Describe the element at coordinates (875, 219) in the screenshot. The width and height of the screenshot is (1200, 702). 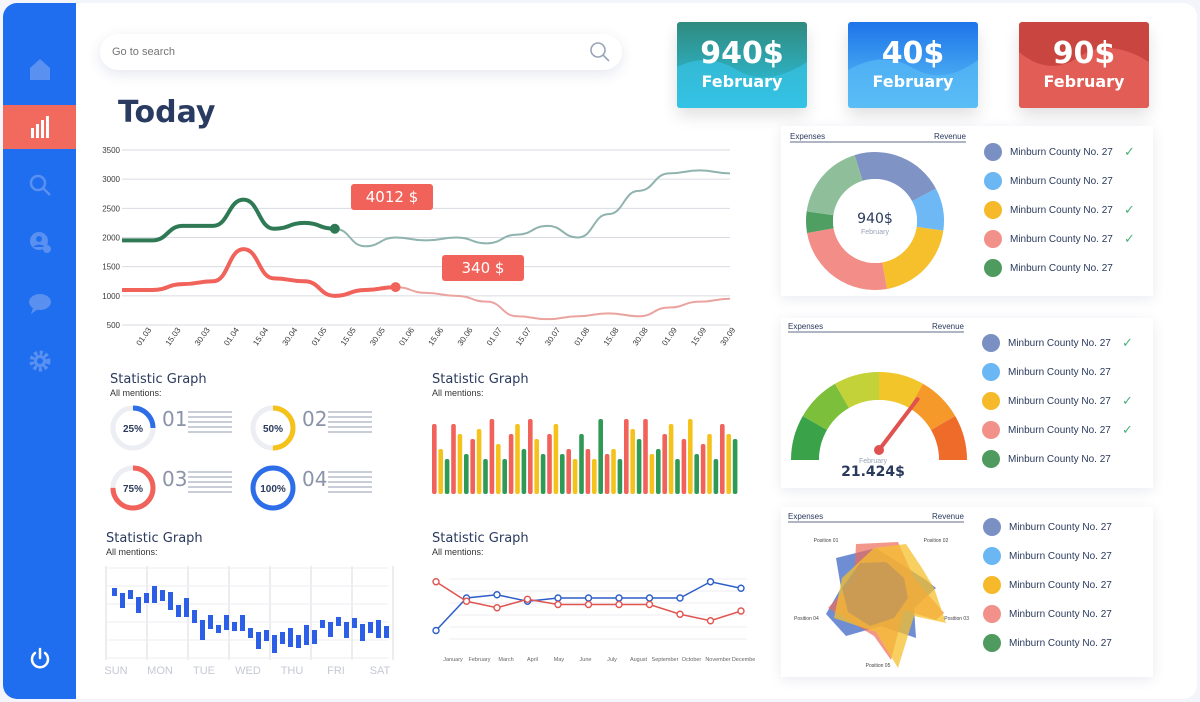
I see `donut-center-value: 940$` at that location.